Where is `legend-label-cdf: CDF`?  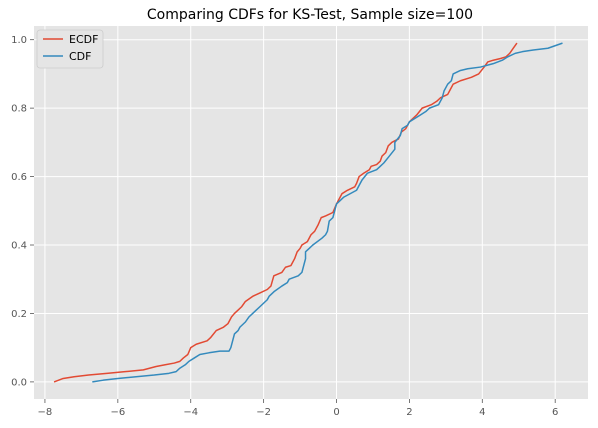 legend-label-cdf: CDF is located at coordinates (80, 56).